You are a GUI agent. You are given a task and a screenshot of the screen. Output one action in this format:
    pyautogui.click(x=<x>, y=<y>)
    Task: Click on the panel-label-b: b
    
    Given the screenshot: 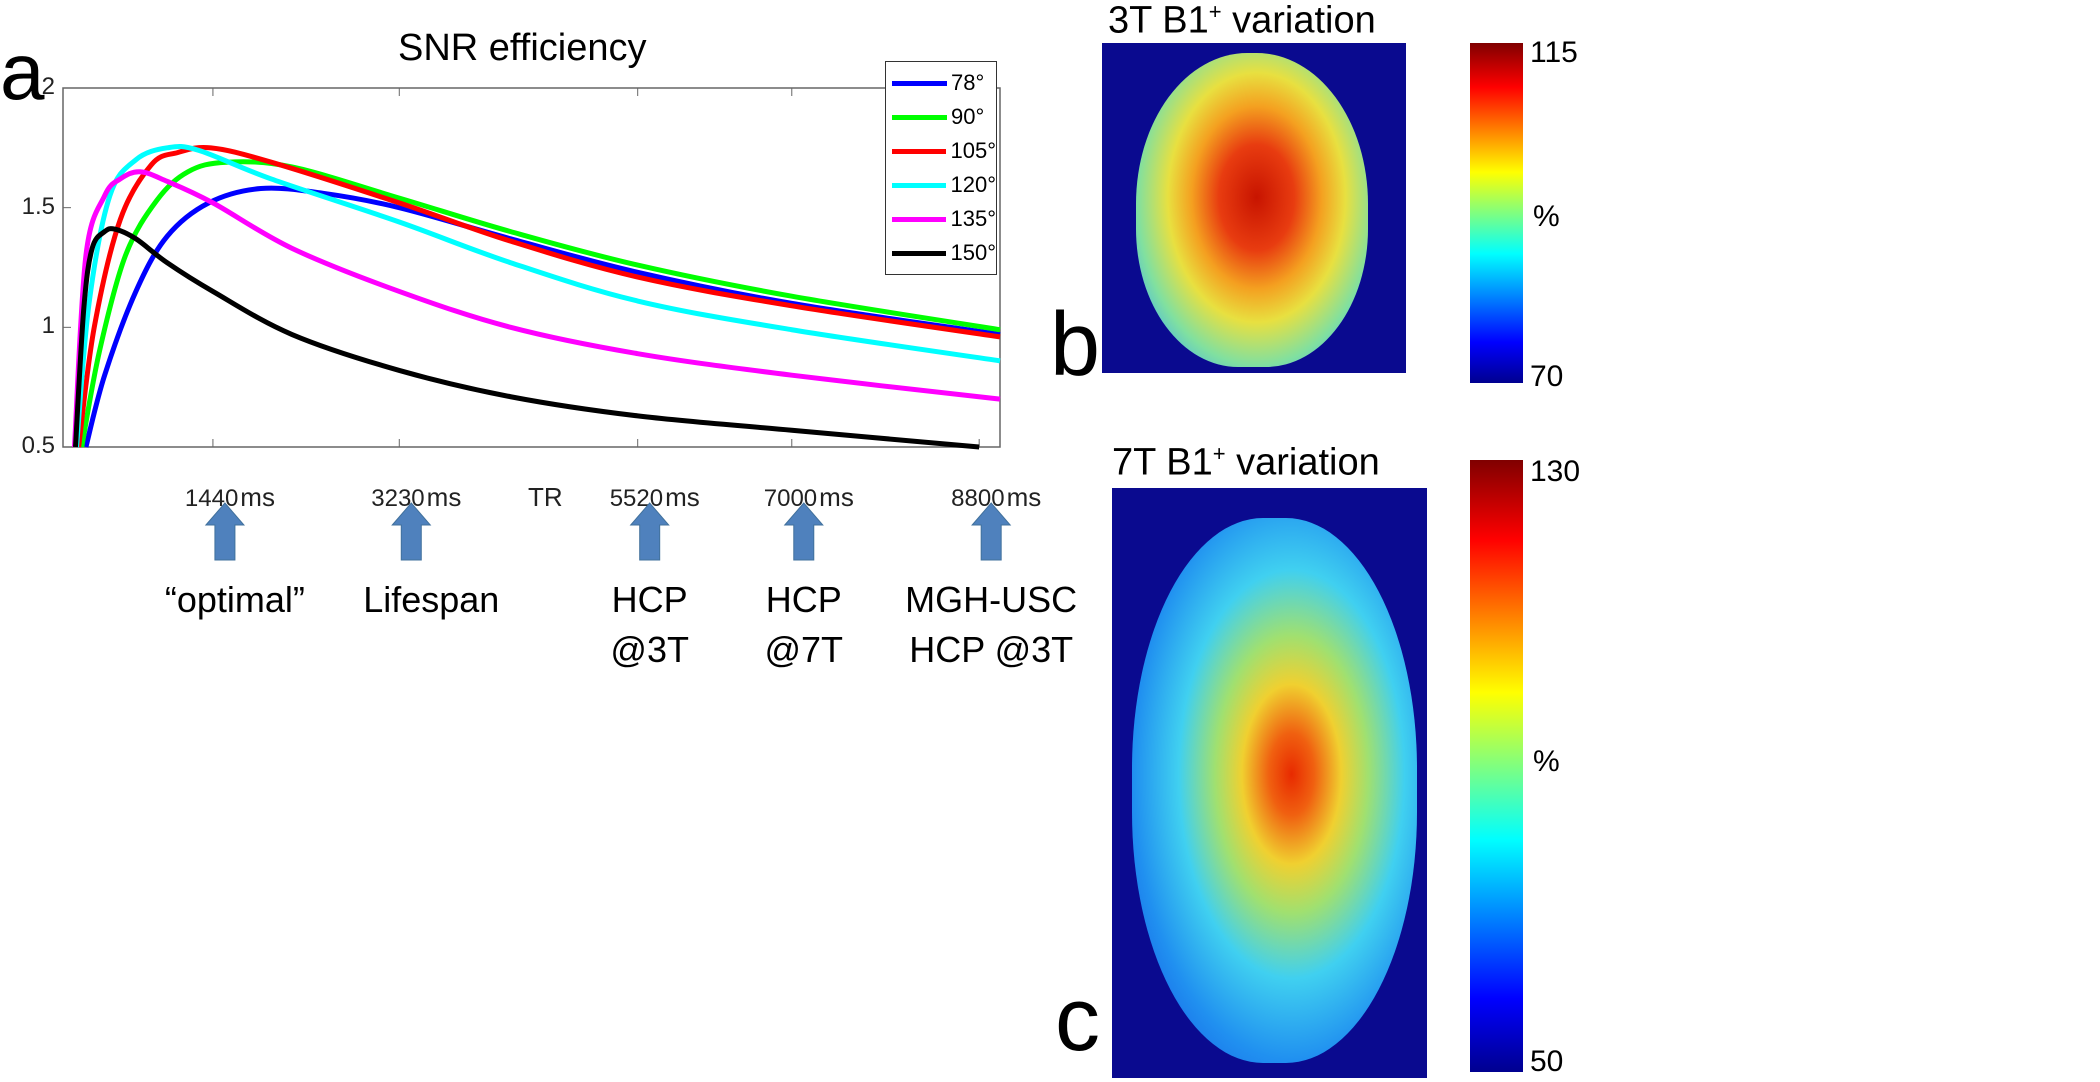 What is the action you would take?
    pyautogui.click(x=1075, y=345)
    